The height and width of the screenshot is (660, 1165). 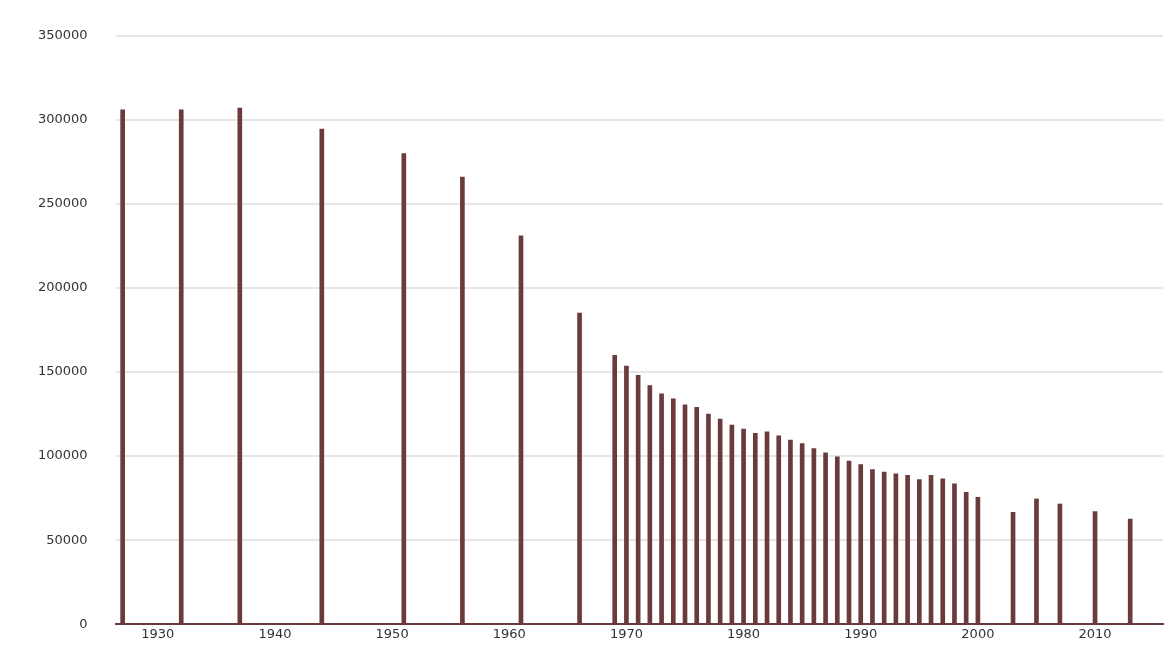 What do you see at coordinates (978, 634) in the screenshot?
I see `x-tick-label: 2000` at bounding box center [978, 634].